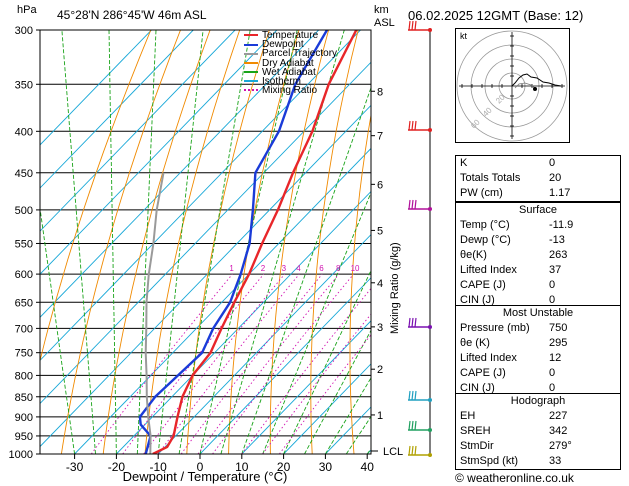  What do you see at coordinates (24, 418) in the screenshot?
I see `pressure-tick-label: 900` at bounding box center [24, 418].